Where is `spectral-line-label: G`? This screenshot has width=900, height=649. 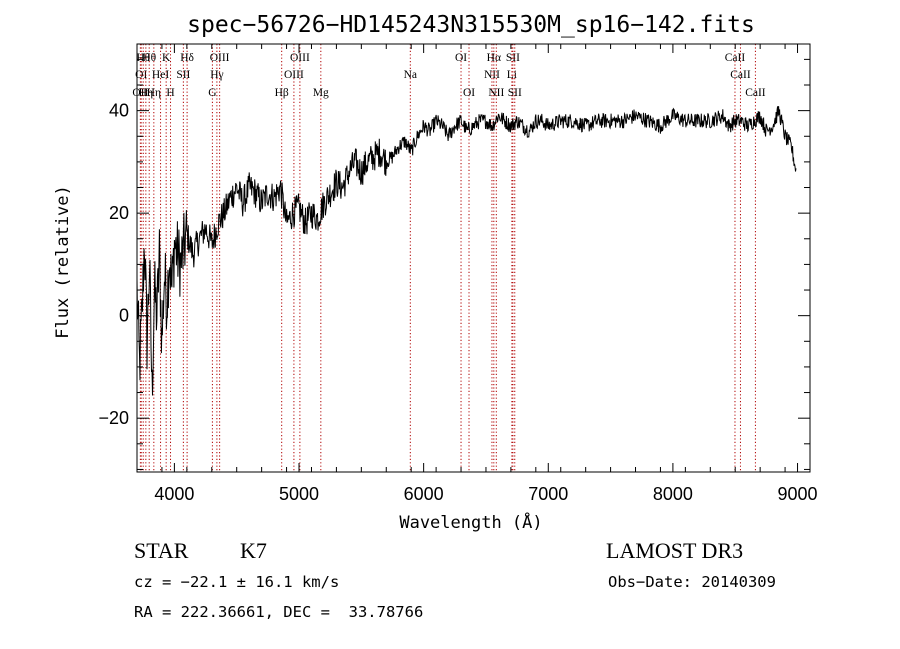 spectral-line-label: G is located at coordinates (212, 93).